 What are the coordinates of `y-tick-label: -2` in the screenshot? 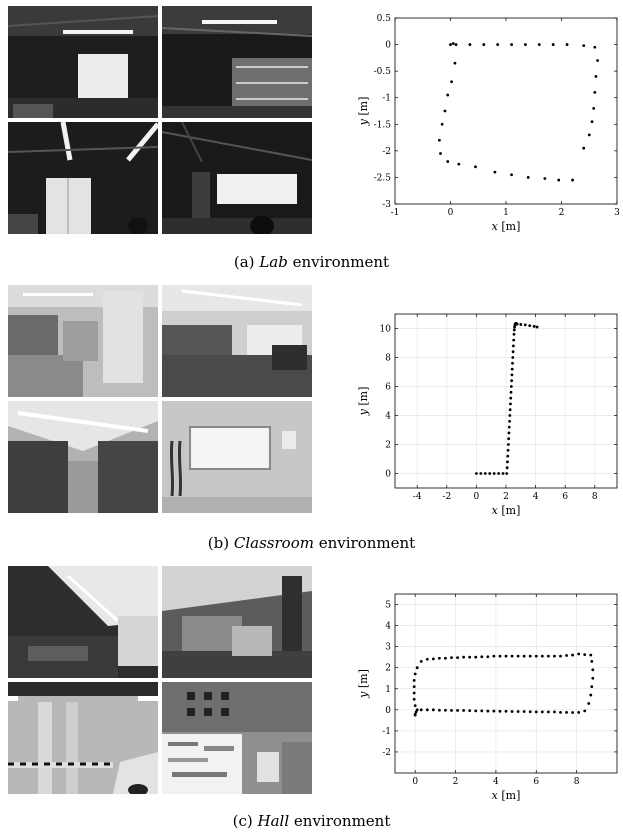 It's located at (386, 152).